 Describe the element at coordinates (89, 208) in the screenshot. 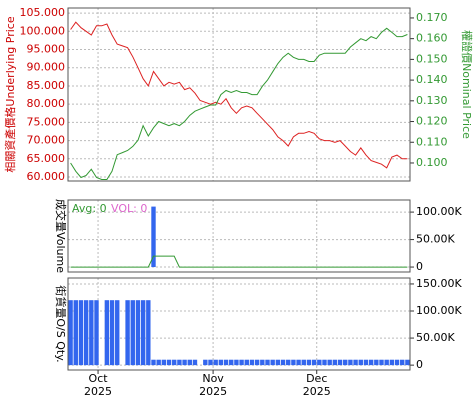

I see `legend-text: Avg: 0` at that location.